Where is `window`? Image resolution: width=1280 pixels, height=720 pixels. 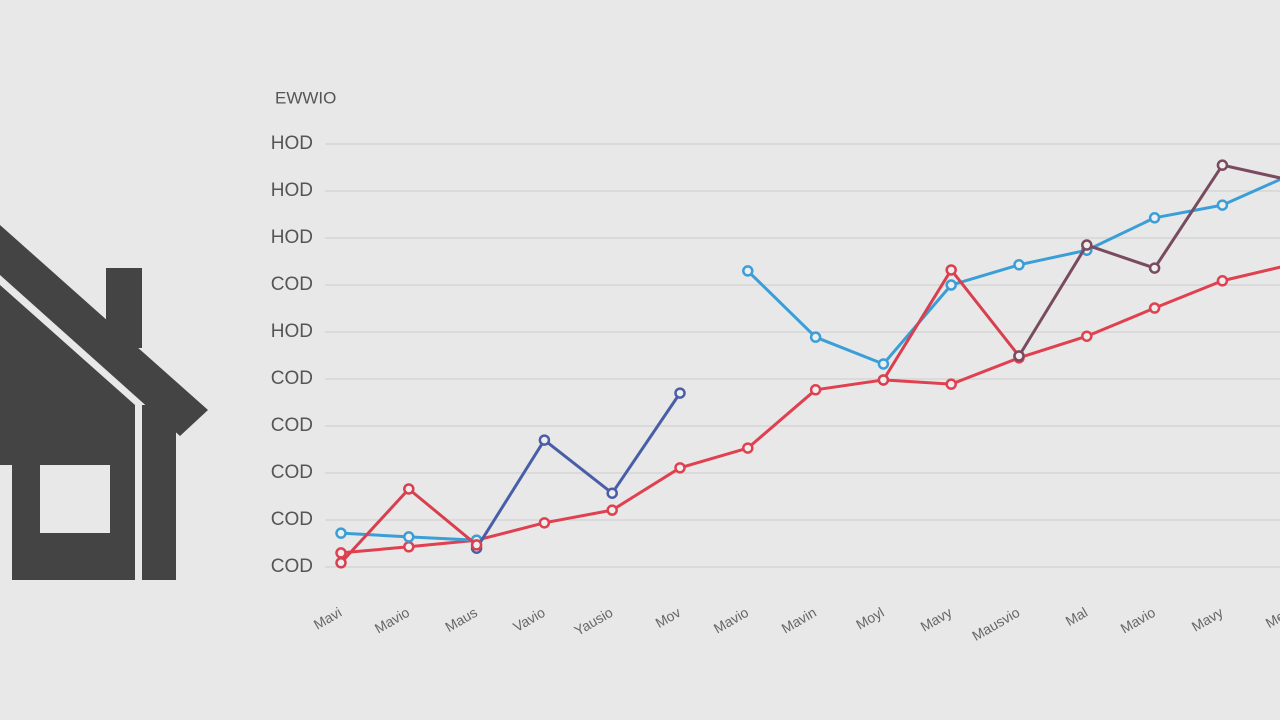
window is located at coordinates (75, 499).